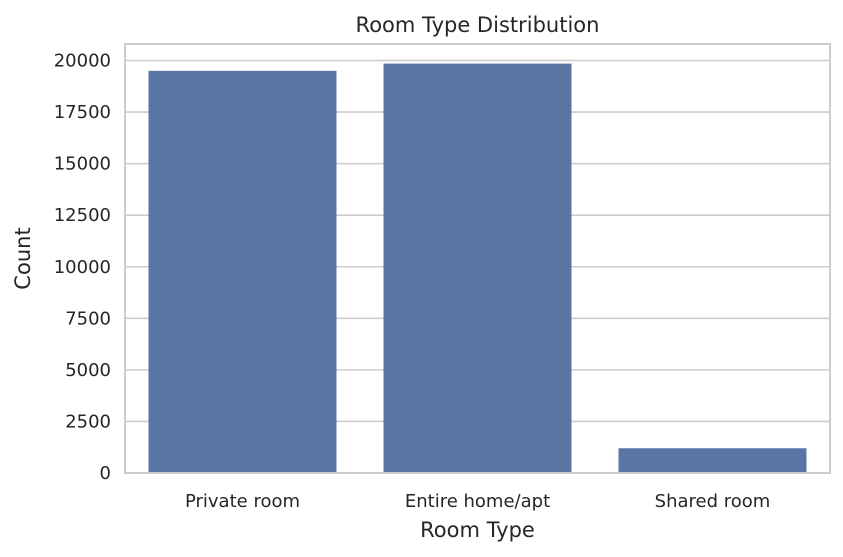  Describe the element at coordinates (712, 460) in the screenshot. I see `bar-shared-room` at that location.